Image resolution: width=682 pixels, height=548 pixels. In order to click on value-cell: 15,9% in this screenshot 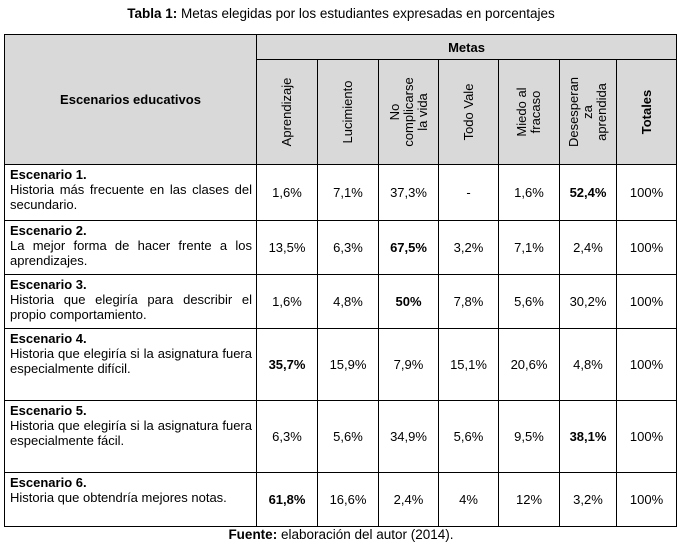, I will do `click(348, 364)`.